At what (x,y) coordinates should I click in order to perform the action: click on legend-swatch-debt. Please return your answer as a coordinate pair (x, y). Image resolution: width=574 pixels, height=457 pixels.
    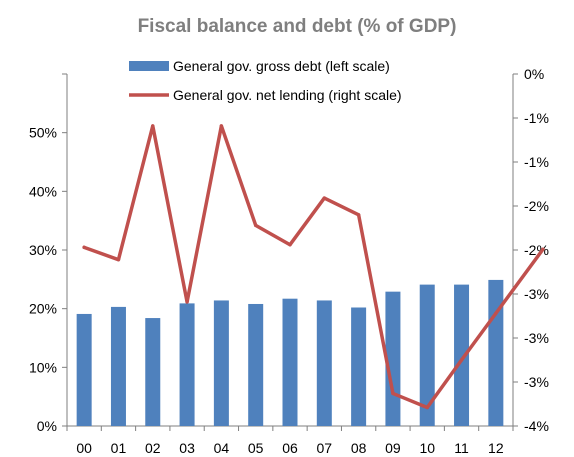
    Looking at the image, I should click on (149, 66).